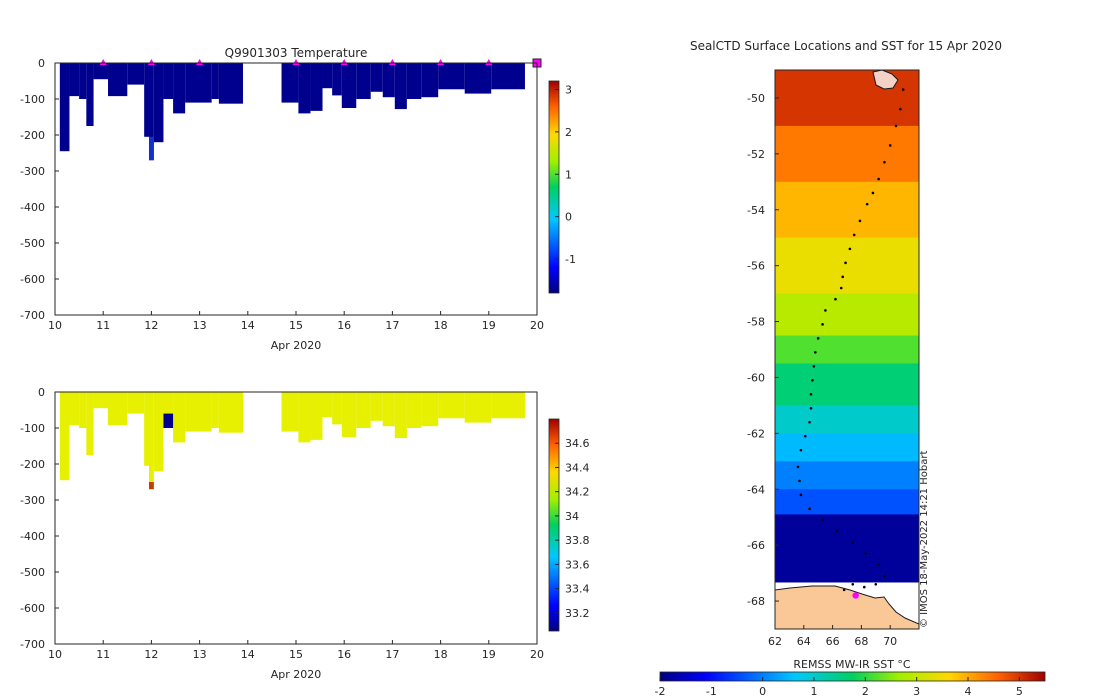  What do you see at coordinates (924, 539) in the screenshot?
I see `imos-credit: © IMOS 18-May-2022 14:21 Hobart` at bounding box center [924, 539].